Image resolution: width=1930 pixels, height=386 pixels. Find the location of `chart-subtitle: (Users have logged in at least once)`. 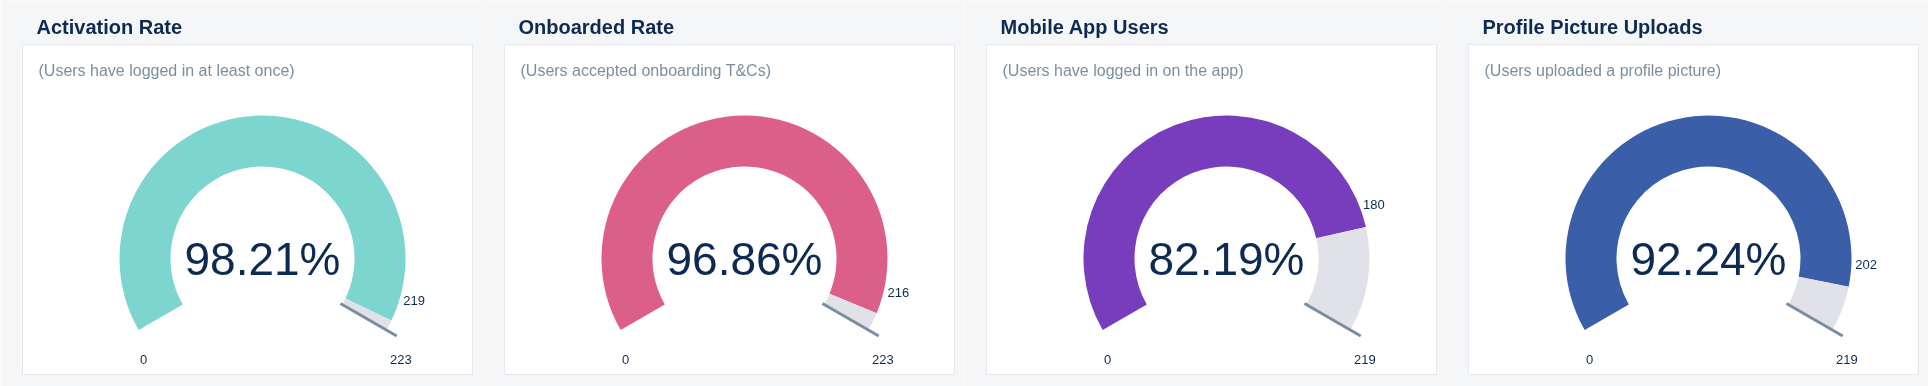

chart-subtitle: (Users have logged in at least once) is located at coordinates (166, 70).